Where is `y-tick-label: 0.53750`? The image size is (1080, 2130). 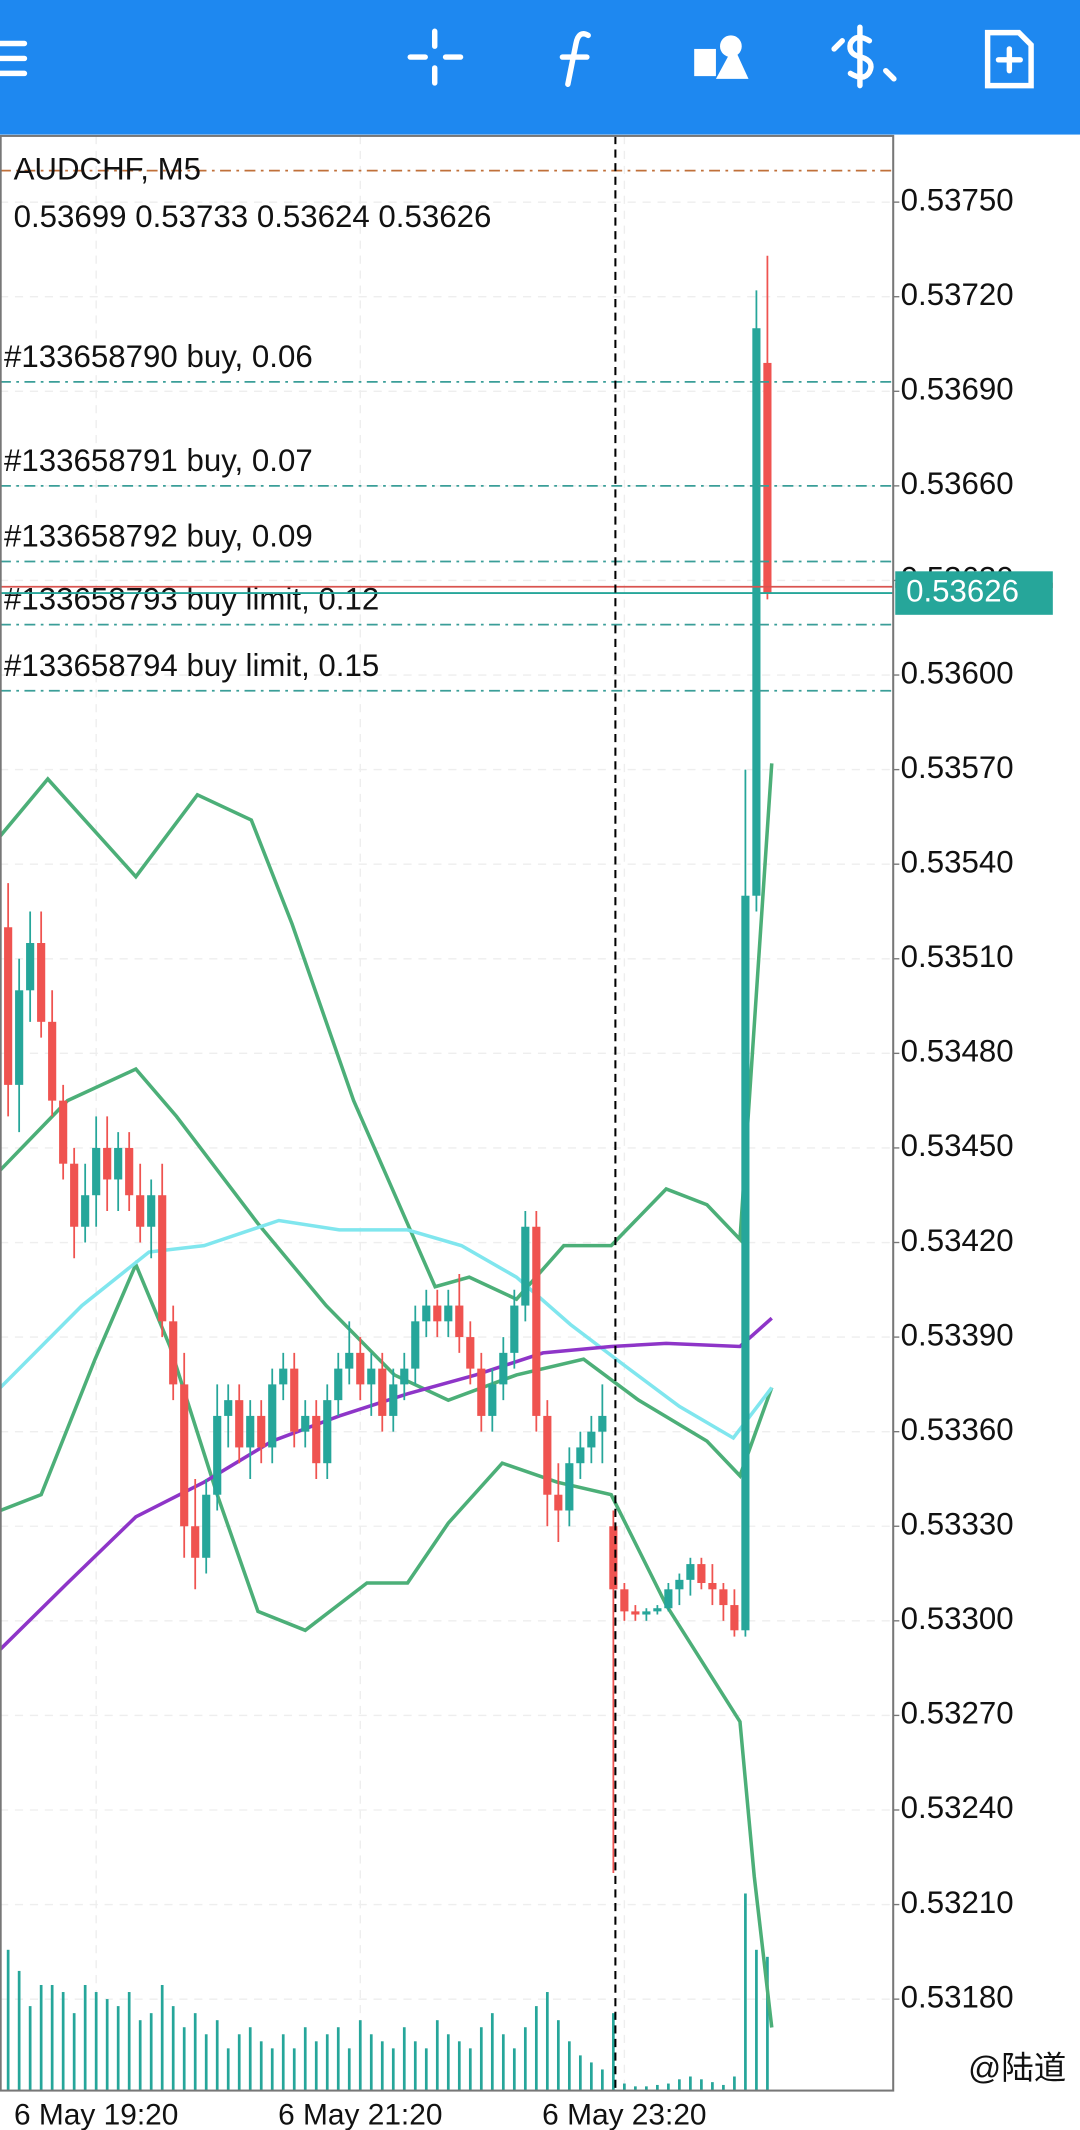 y-tick-label: 0.53750 is located at coordinates (957, 199).